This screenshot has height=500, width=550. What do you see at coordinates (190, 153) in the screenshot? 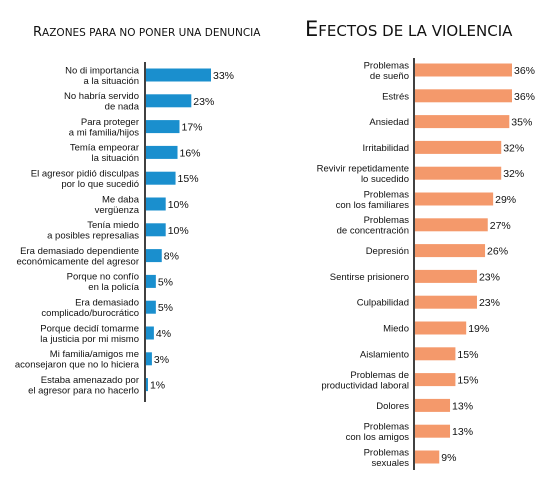
I see `value-label: 16%` at bounding box center [190, 153].